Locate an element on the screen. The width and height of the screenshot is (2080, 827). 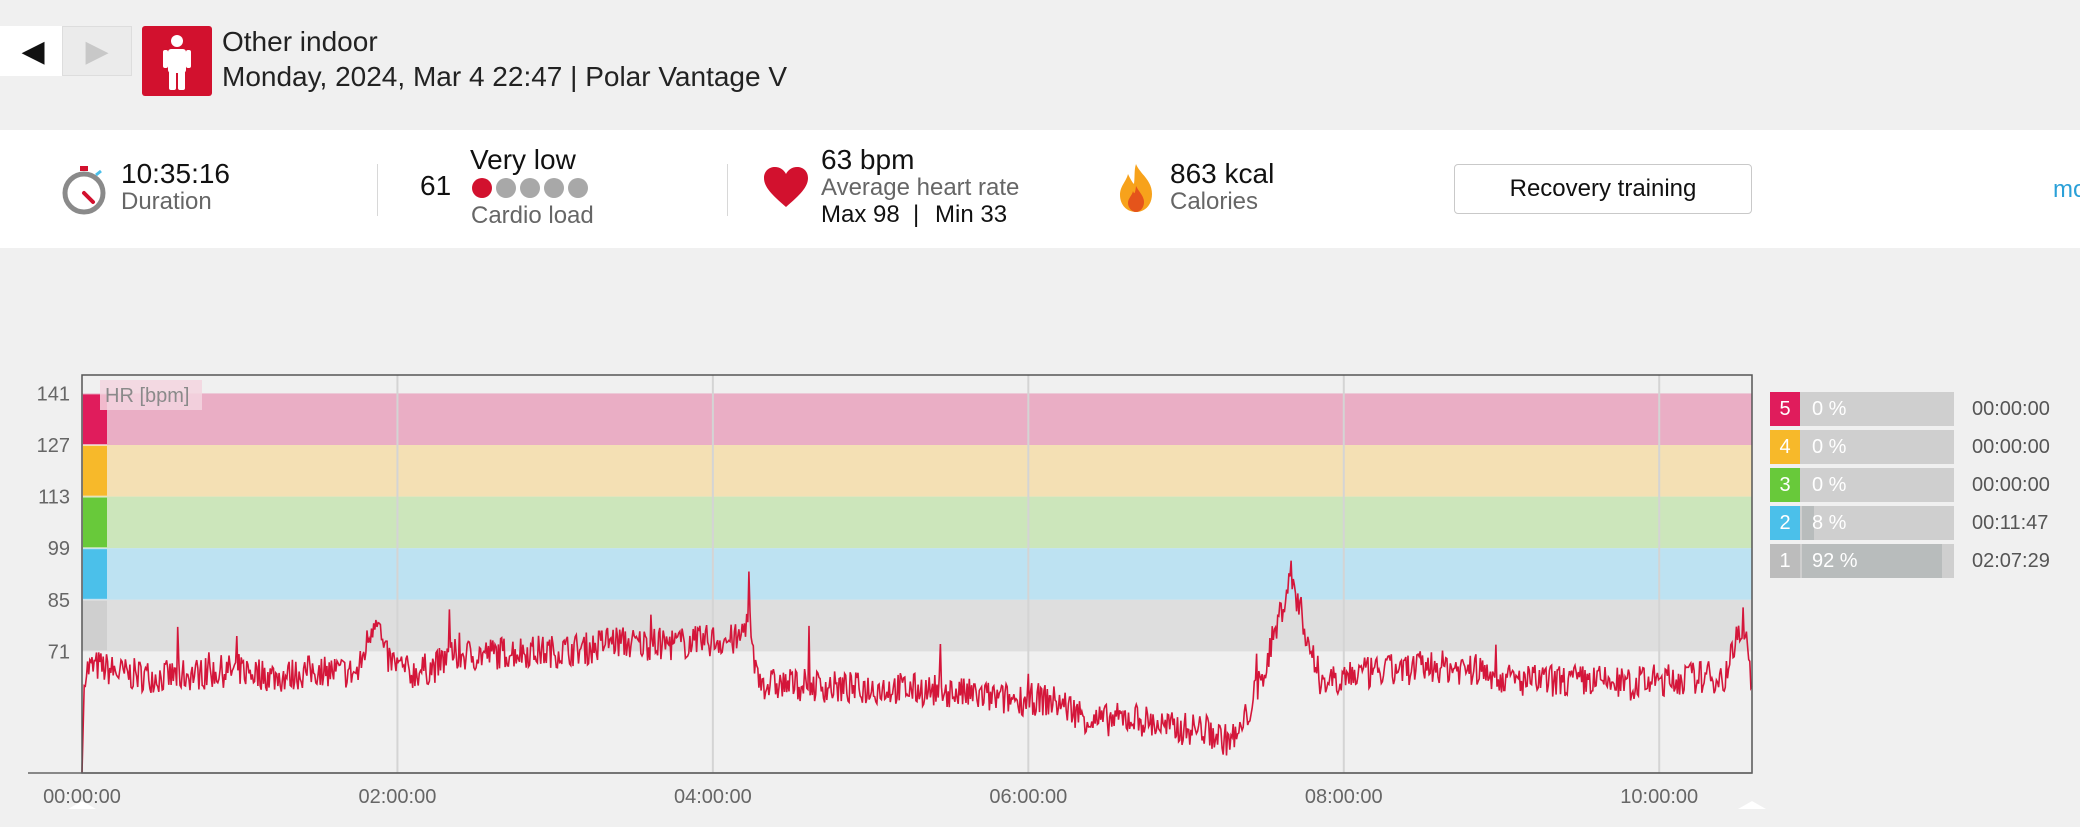
range-handle-left is located at coordinates (82, 805).